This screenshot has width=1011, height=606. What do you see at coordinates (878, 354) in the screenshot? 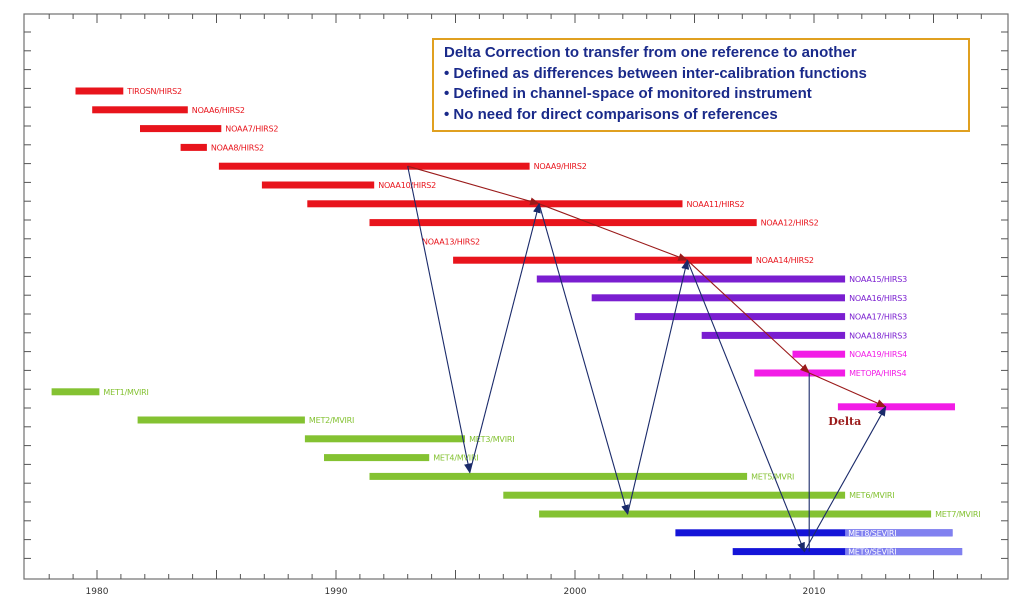
I see `instrument-label: NOAA19/HIRS4` at bounding box center [878, 354].